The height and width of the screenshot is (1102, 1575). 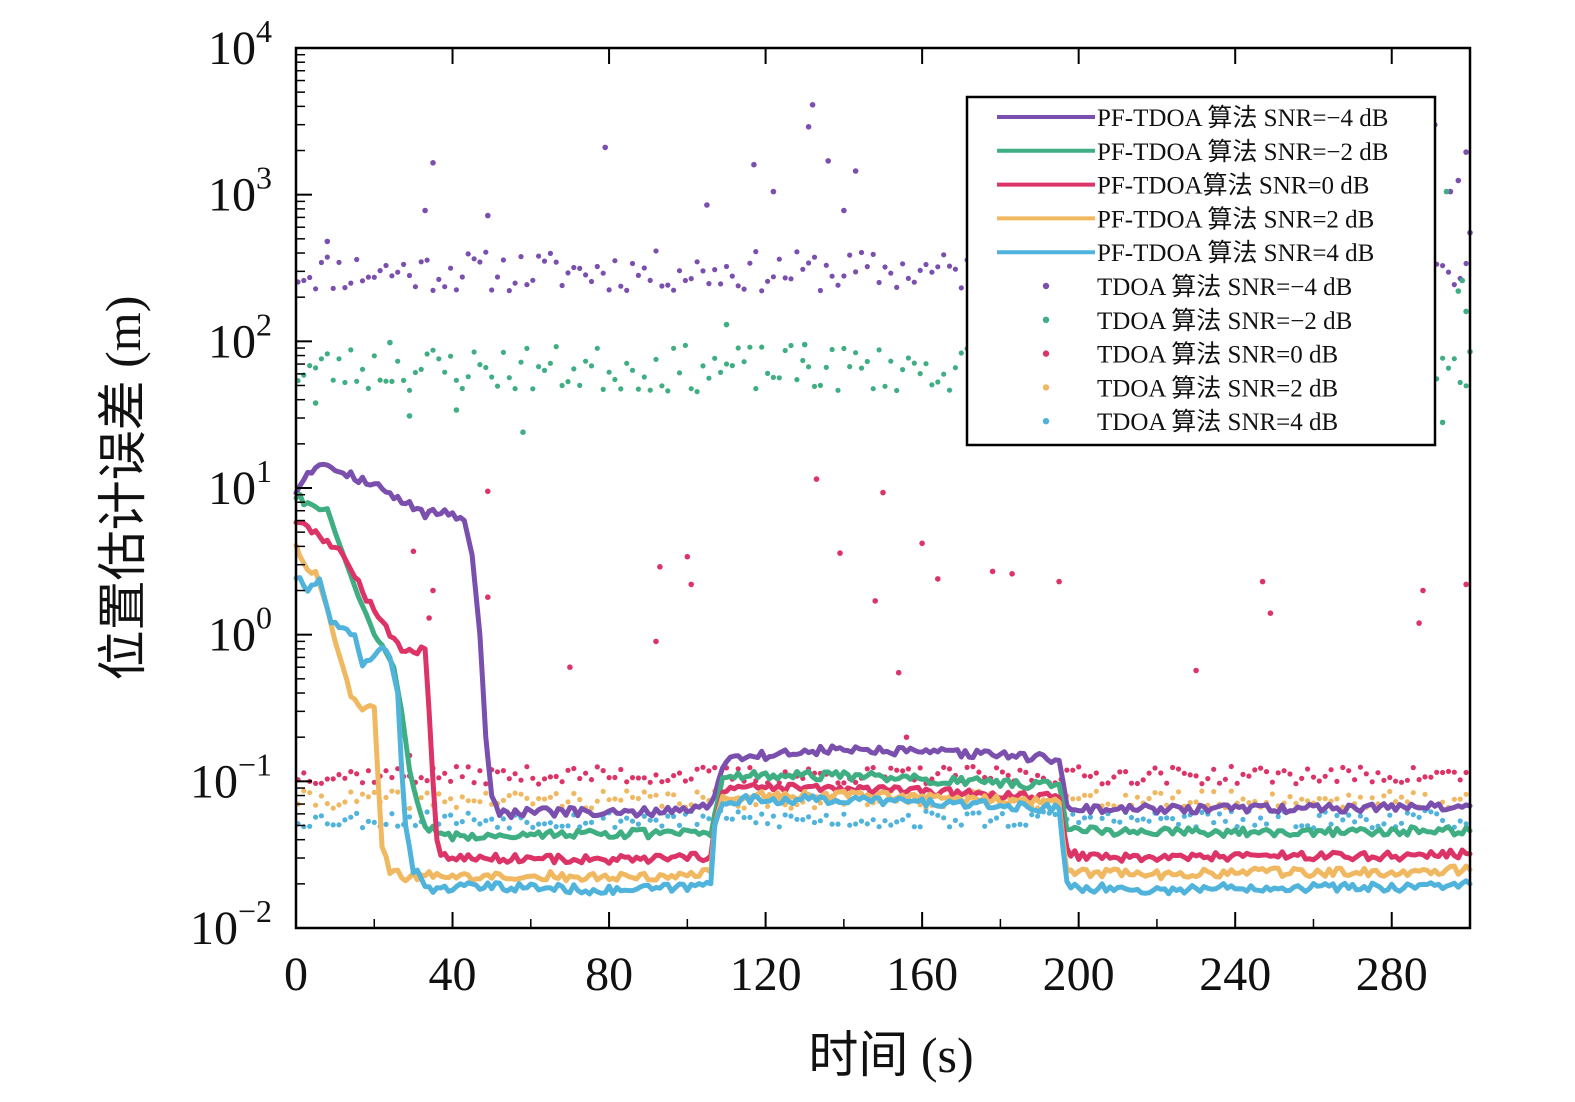 What do you see at coordinates (1242, 118) in the screenshot?
I see `legend-label: PF-TDOA 算法 SNR=−4 dB` at bounding box center [1242, 118].